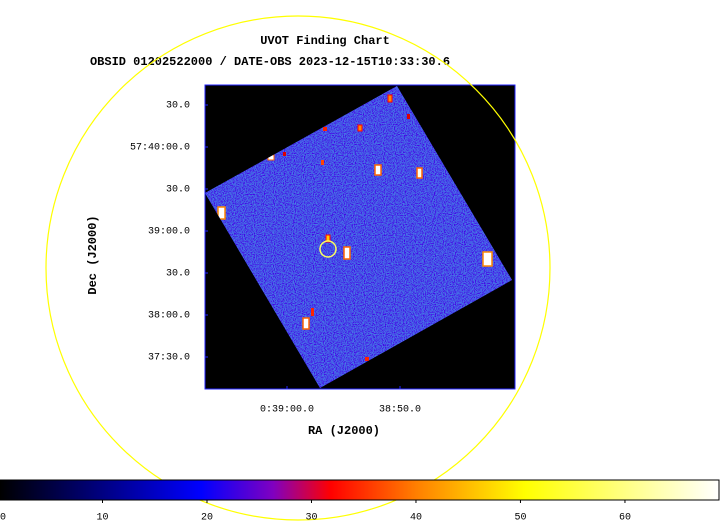  Describe the element at coordinates (169, 358) in the screenshot. I see `y-tick-label: 37:30.0` at that location.